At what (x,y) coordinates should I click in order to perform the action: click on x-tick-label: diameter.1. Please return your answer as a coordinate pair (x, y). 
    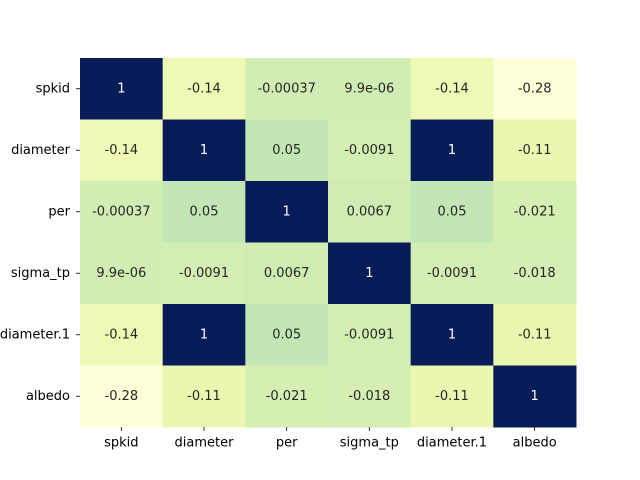
    Looking at the image, I should click on (452, 443).